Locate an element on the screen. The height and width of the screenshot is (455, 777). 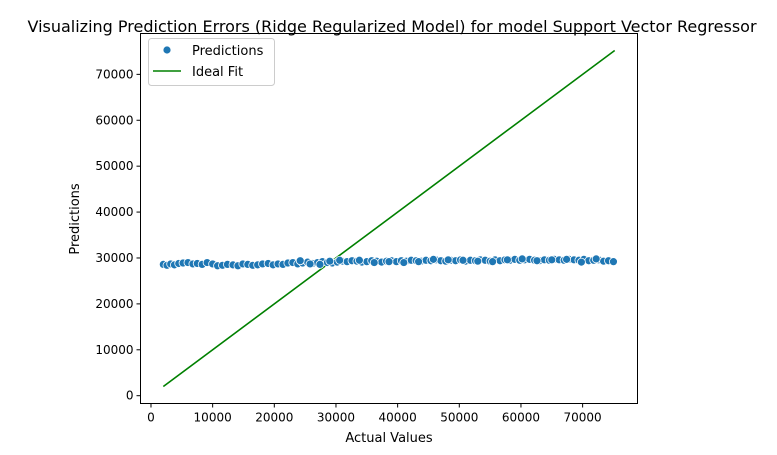
y-axis-label: Predictions is located at coordinates (75, 219).